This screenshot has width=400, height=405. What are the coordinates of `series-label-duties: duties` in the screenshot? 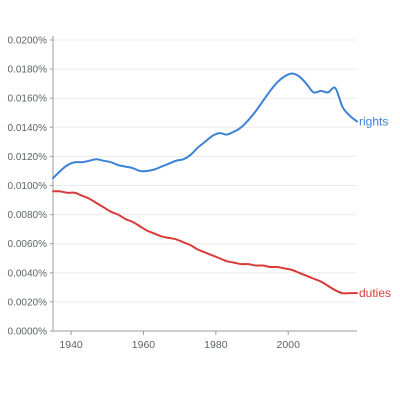 It's located at (375, 293).